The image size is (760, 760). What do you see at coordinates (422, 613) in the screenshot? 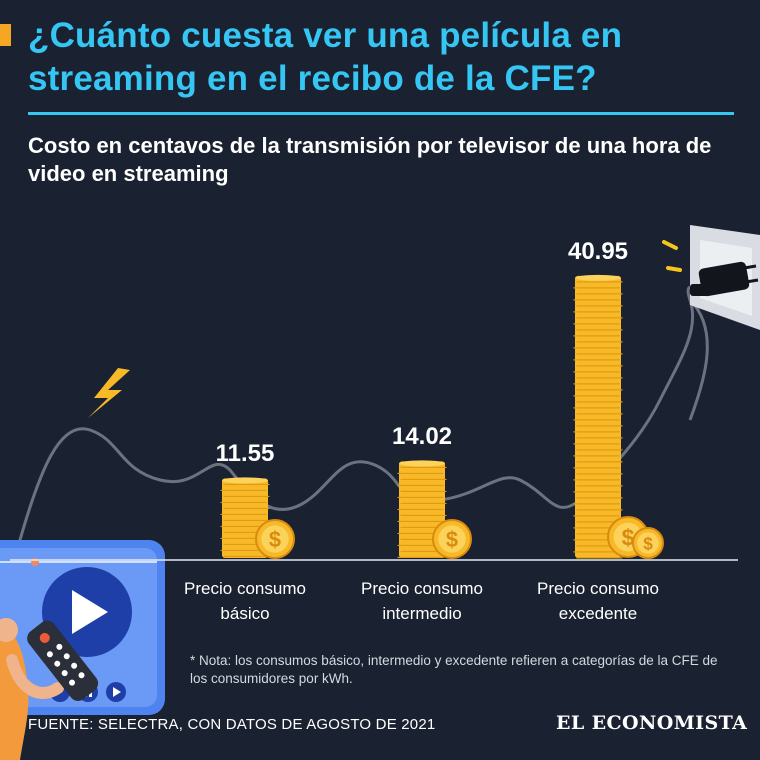
I see `category-label-line: intermedio` at bounding box center [422, 613].